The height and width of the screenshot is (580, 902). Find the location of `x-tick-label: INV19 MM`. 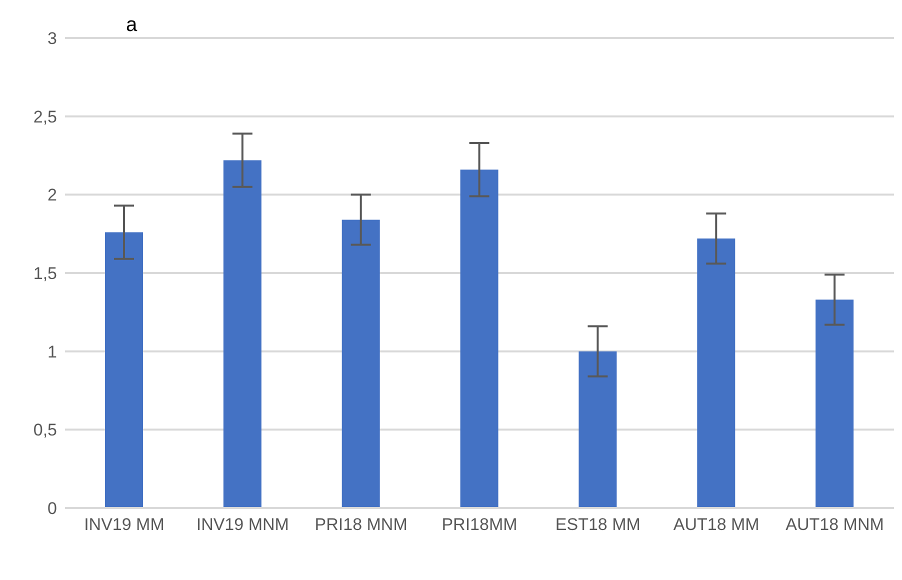

x-tick-label: INV19 MM is located at coordinates (124, 524).